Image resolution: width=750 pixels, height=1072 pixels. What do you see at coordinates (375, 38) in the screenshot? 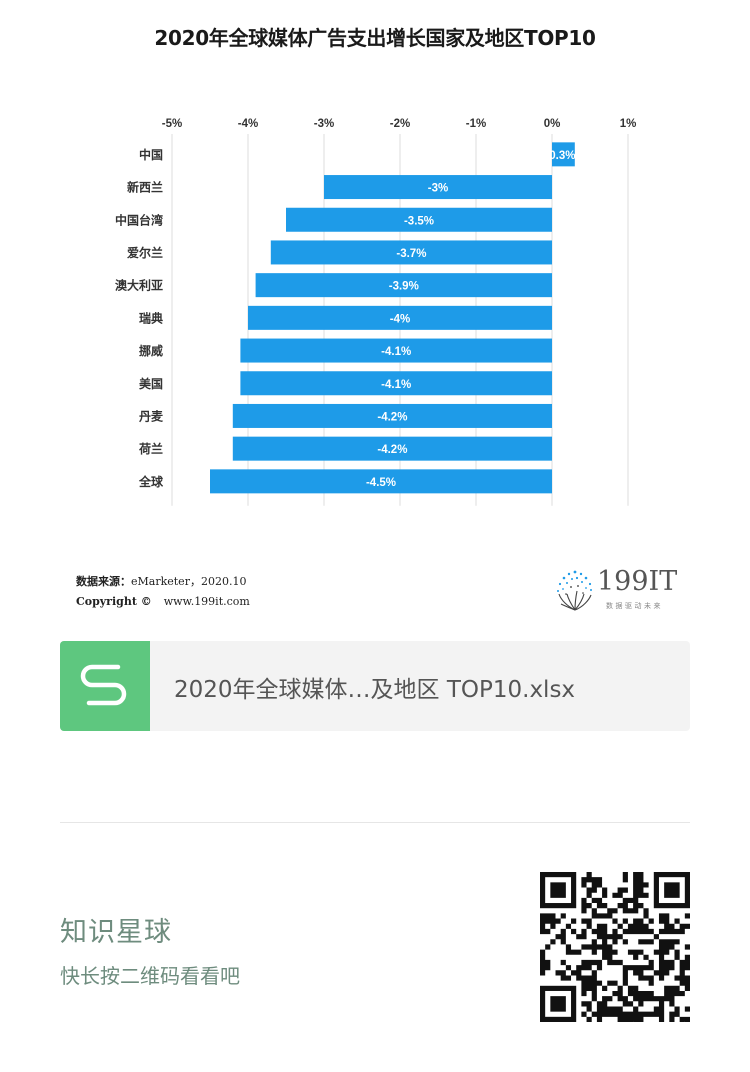
I see `chart-title: 2020年全球媒体广告支出增长国家及地区TOP10` at bounding box center [375, 38].